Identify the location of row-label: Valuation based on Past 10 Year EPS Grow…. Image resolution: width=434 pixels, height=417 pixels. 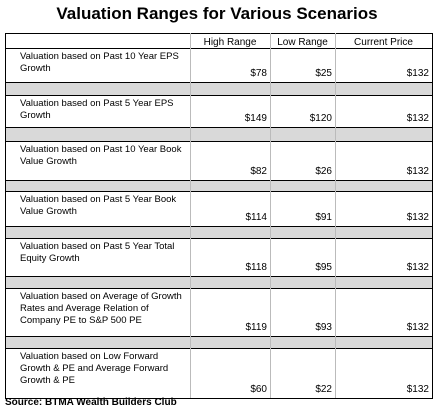
(99, 62).